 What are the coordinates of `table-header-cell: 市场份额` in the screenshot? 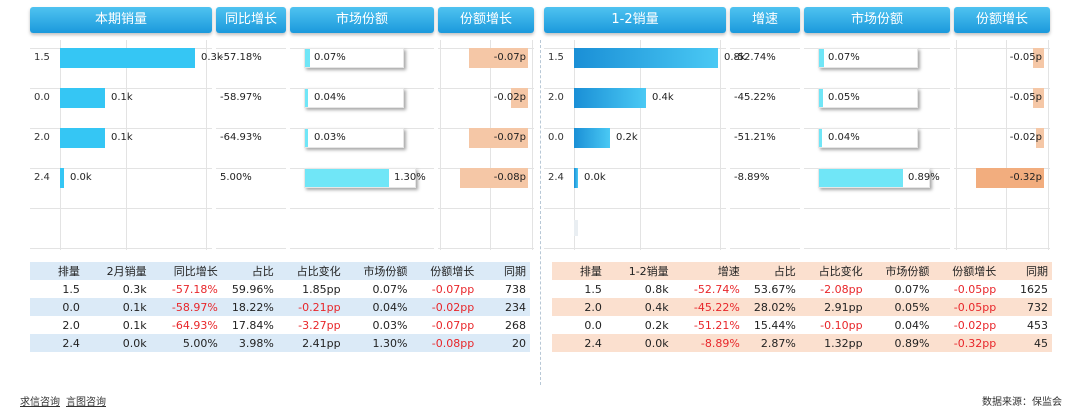 It's located at (907, 271).